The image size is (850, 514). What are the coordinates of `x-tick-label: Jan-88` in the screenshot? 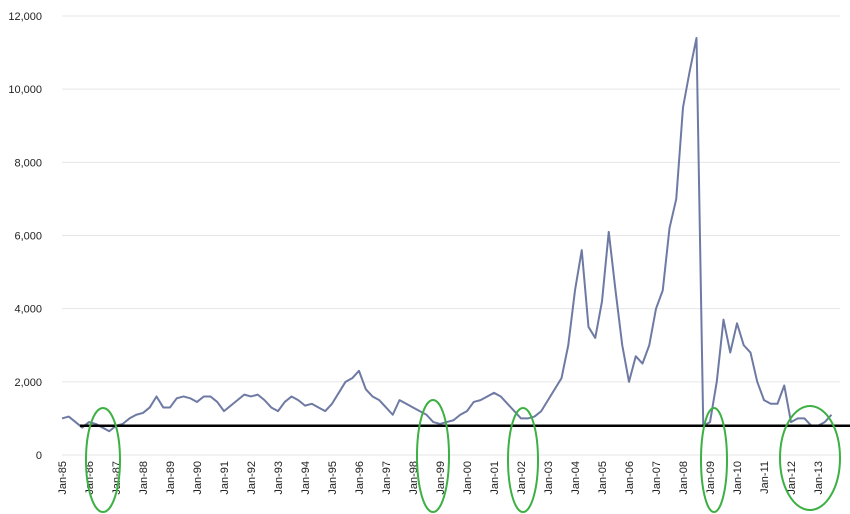 It's located at (144, 478).